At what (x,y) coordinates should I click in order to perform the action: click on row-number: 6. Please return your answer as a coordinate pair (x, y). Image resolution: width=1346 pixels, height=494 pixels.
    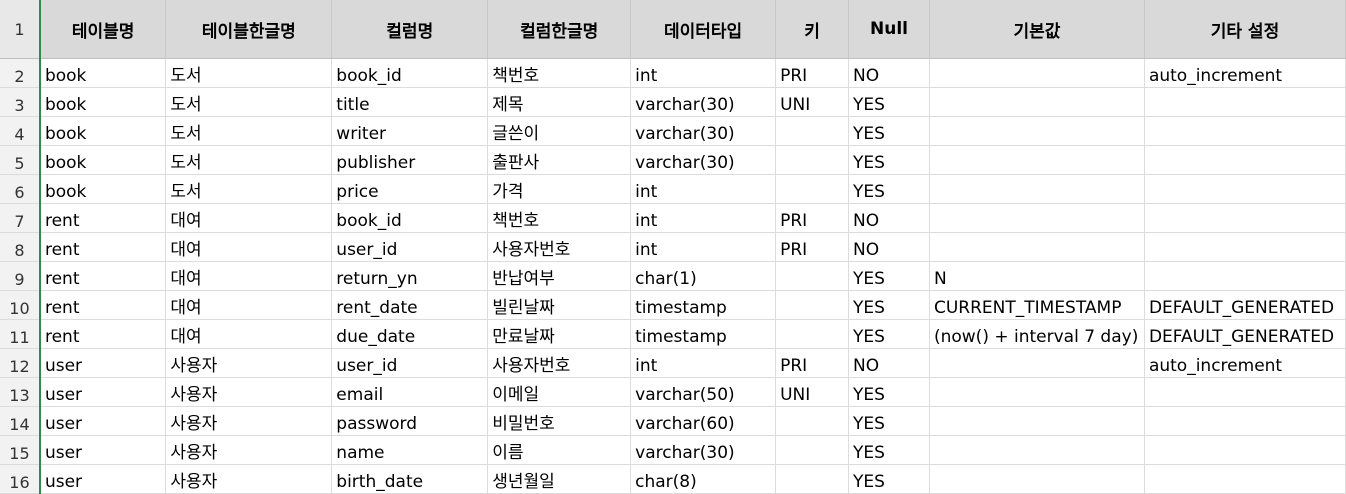
    Looking at the image, I should click on (20, 189).